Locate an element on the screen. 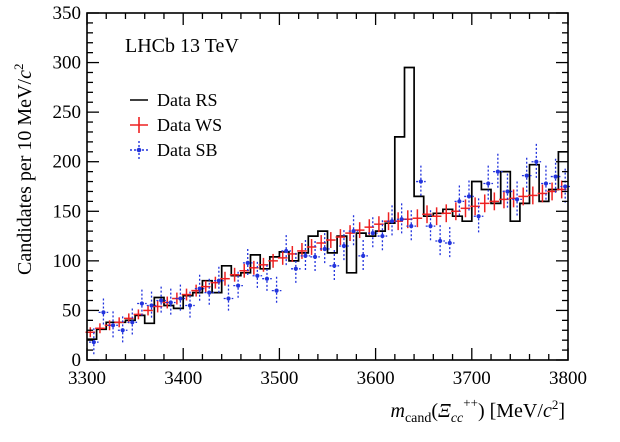  legend-item-ws: Data WS is located at coordinates (176, 125).